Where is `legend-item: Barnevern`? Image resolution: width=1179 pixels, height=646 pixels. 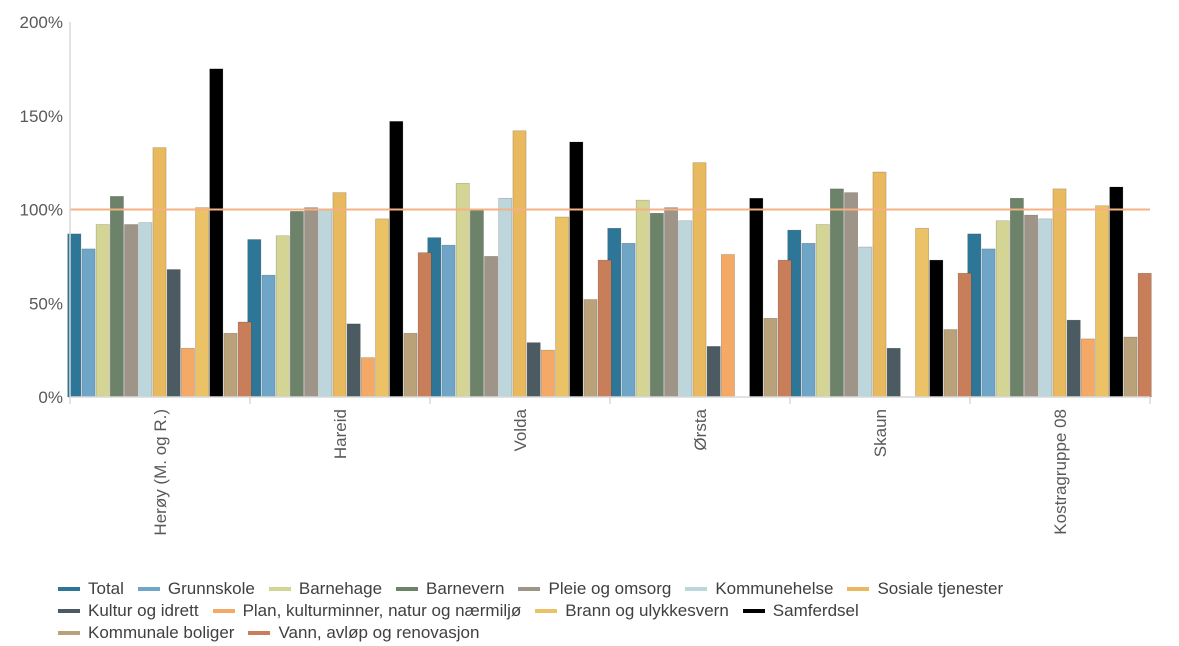
legend-item: Barnevern is located at coordinates (450, 589).